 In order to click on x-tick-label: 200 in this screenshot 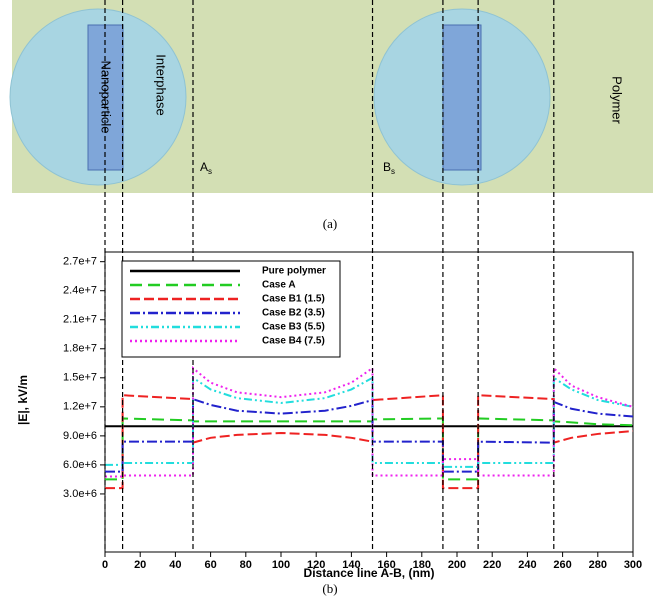, I will do `click(457, 565)`.